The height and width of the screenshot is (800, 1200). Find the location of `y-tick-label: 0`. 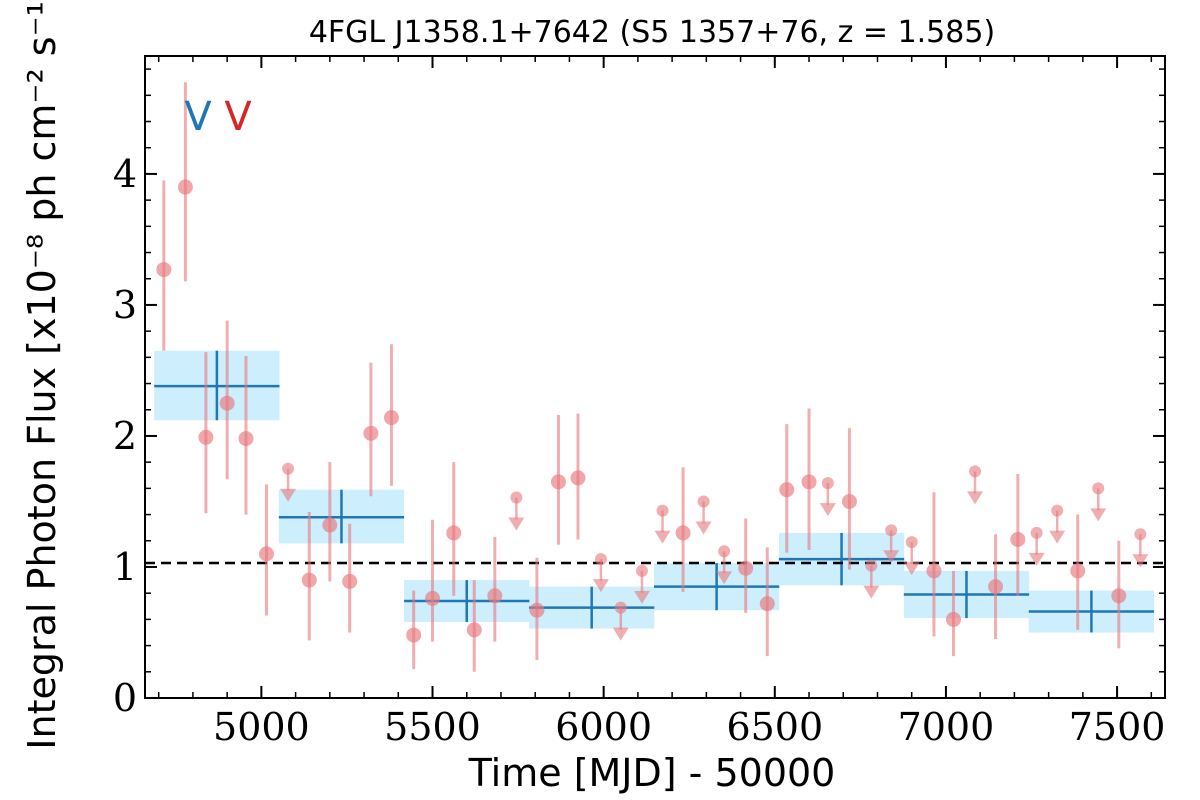

y-tick-label: 0 is located at coordinates (125, 698).